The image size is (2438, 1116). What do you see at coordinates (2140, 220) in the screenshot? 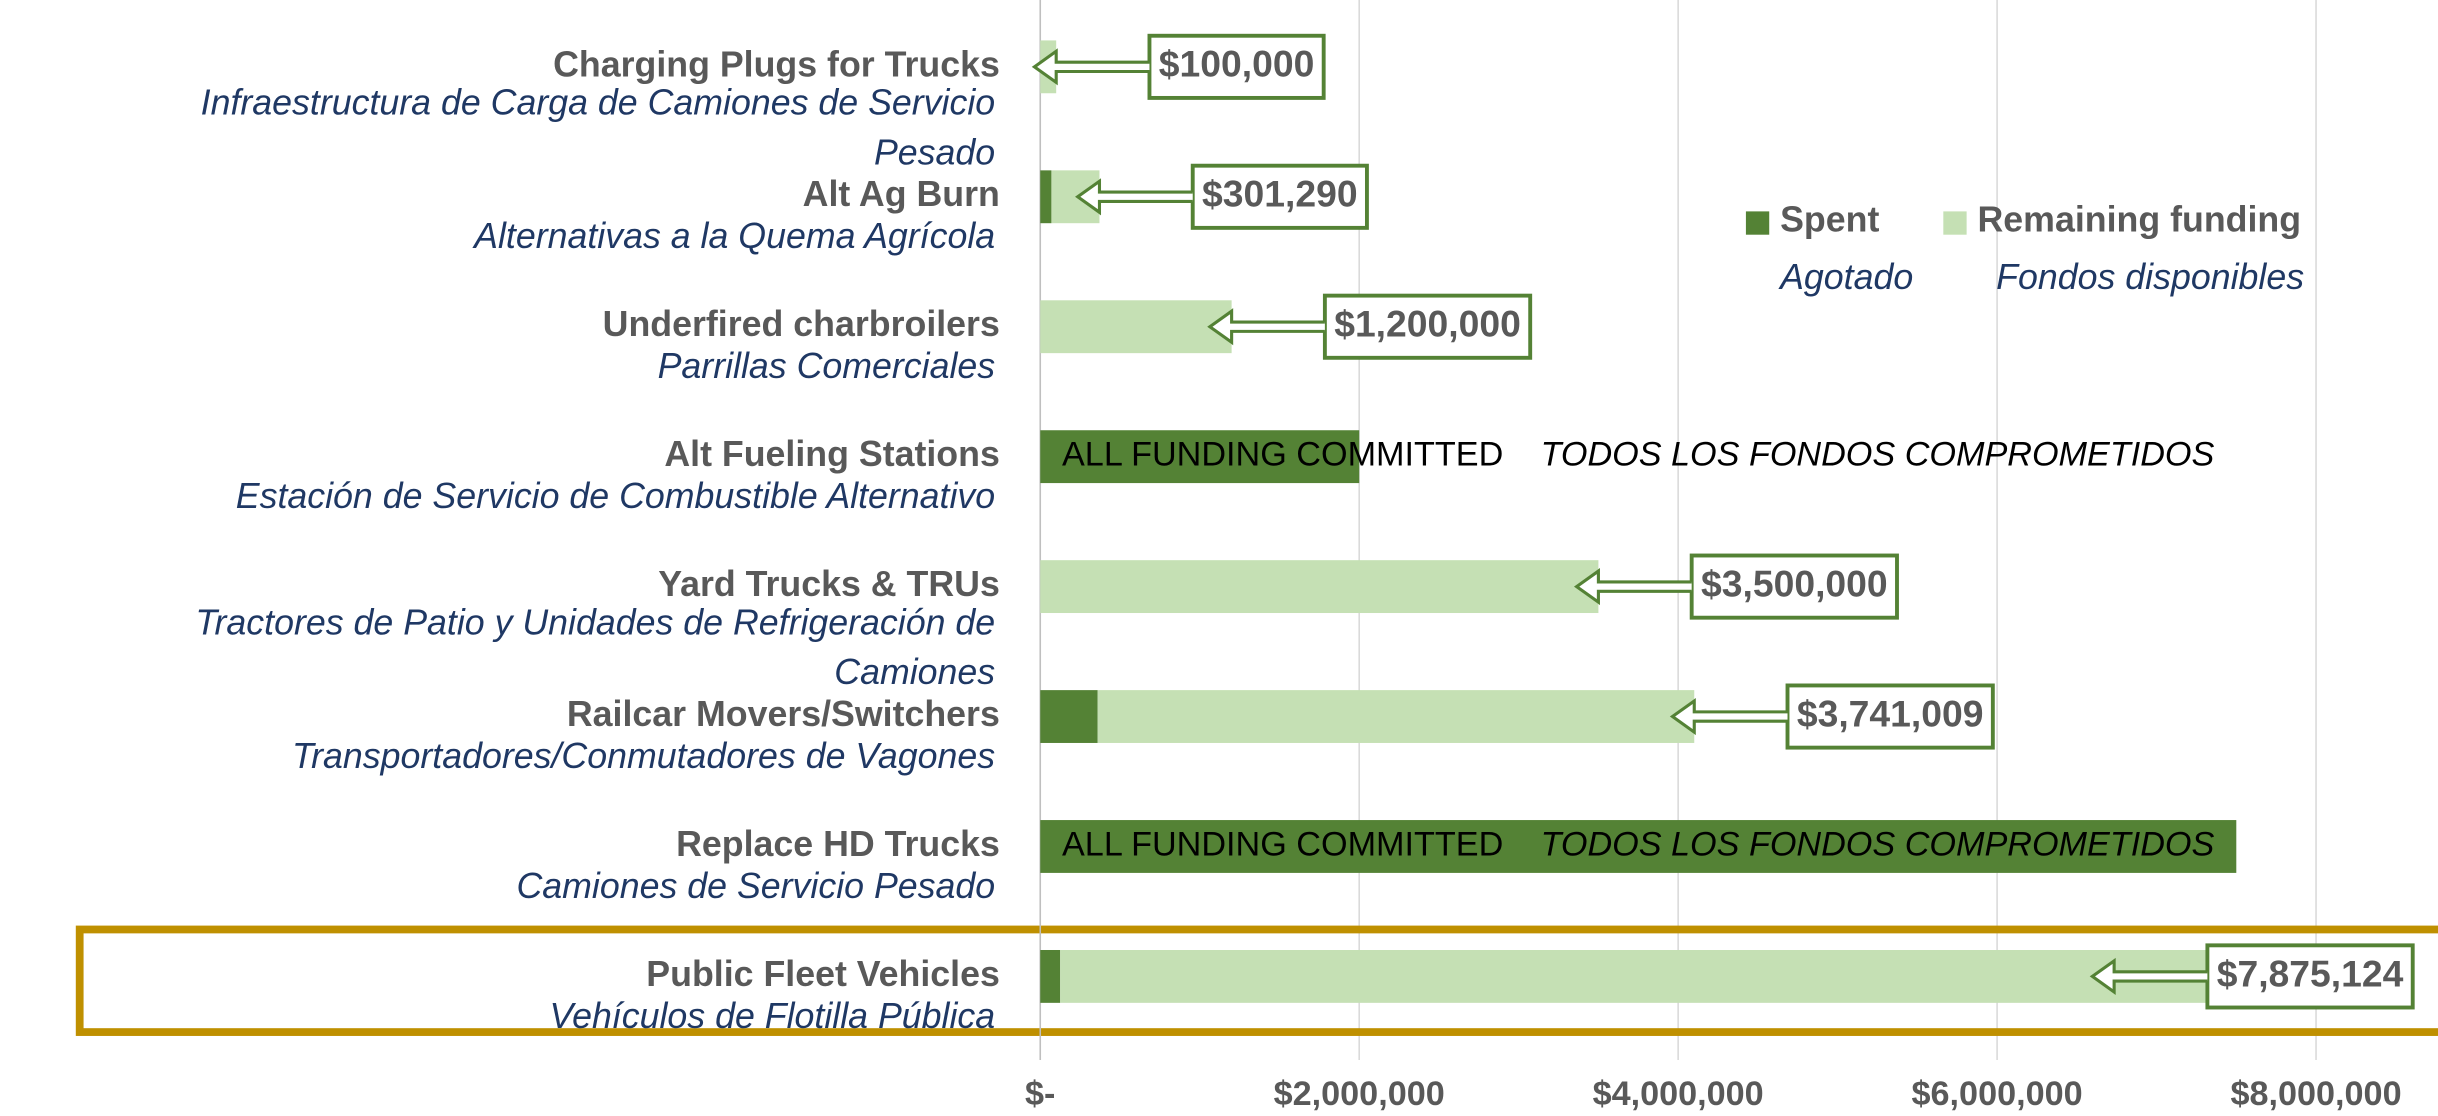
I see `legend-label: Remaining funding` at bounding box center [2140, 220].